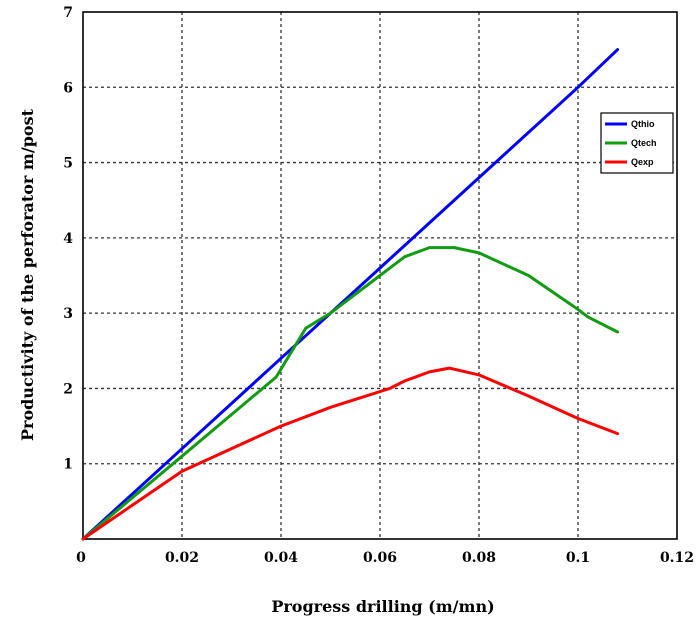 Image resolution: width=699 pixels, height=634 pixels. What do you see at coordinates (68, 164) in the screenshot?
I see `y-tick-label-4: 5` at bounding box center [68, 164].